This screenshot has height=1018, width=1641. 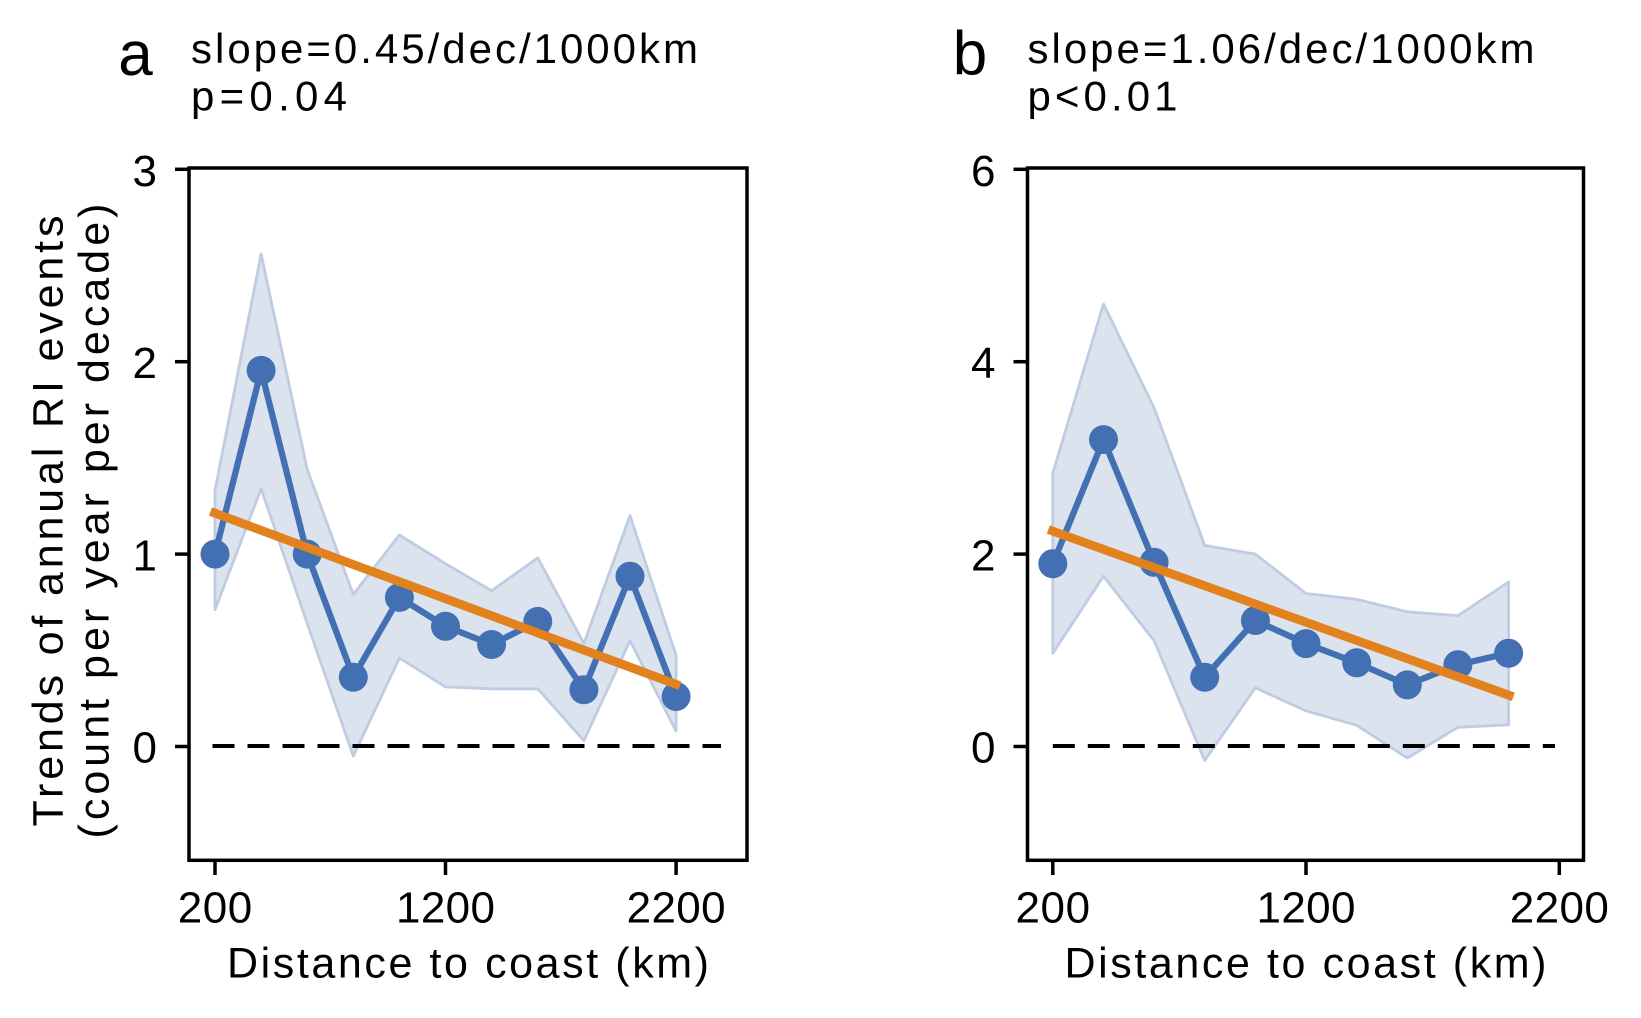 I want to click on svg-text: 4, so click(x=983, y=363).